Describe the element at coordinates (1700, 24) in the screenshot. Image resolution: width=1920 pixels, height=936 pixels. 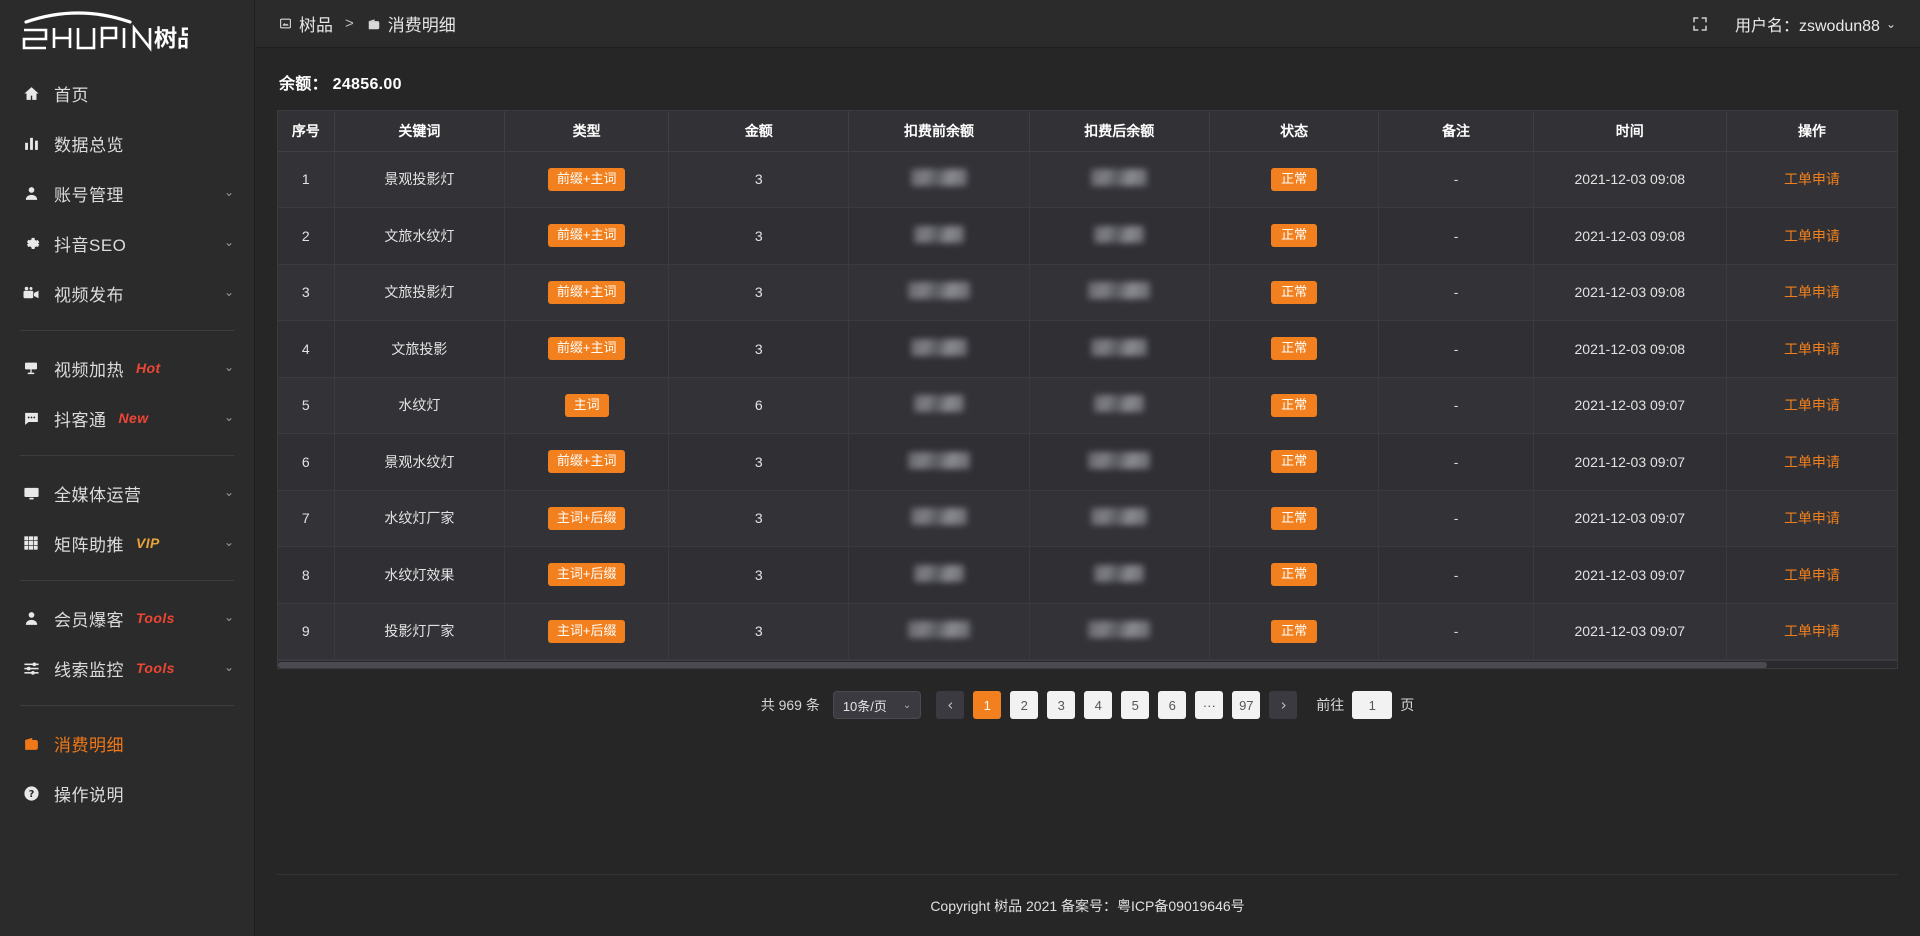
I see `fullscreen-icon` at that location.